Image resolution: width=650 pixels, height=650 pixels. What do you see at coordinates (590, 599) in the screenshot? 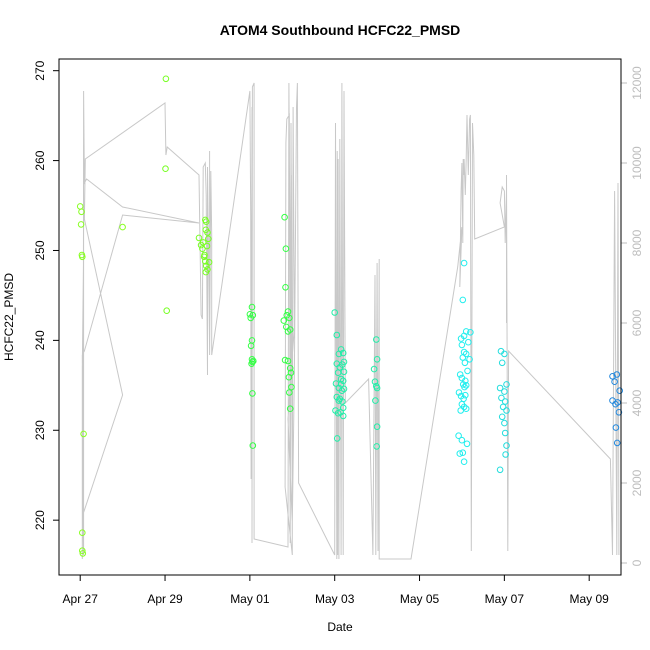
I see `x-tick-label: May 09` at bounding box center [590, 599].